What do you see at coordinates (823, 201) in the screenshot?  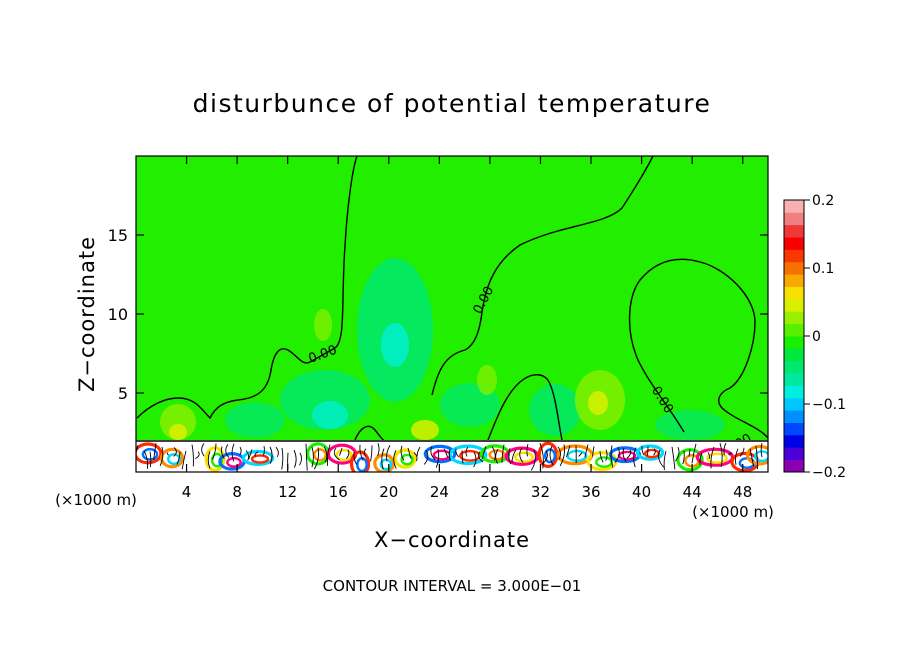 I see `colorbar-tick-label: 0.2` at bounding box center [823, 201].